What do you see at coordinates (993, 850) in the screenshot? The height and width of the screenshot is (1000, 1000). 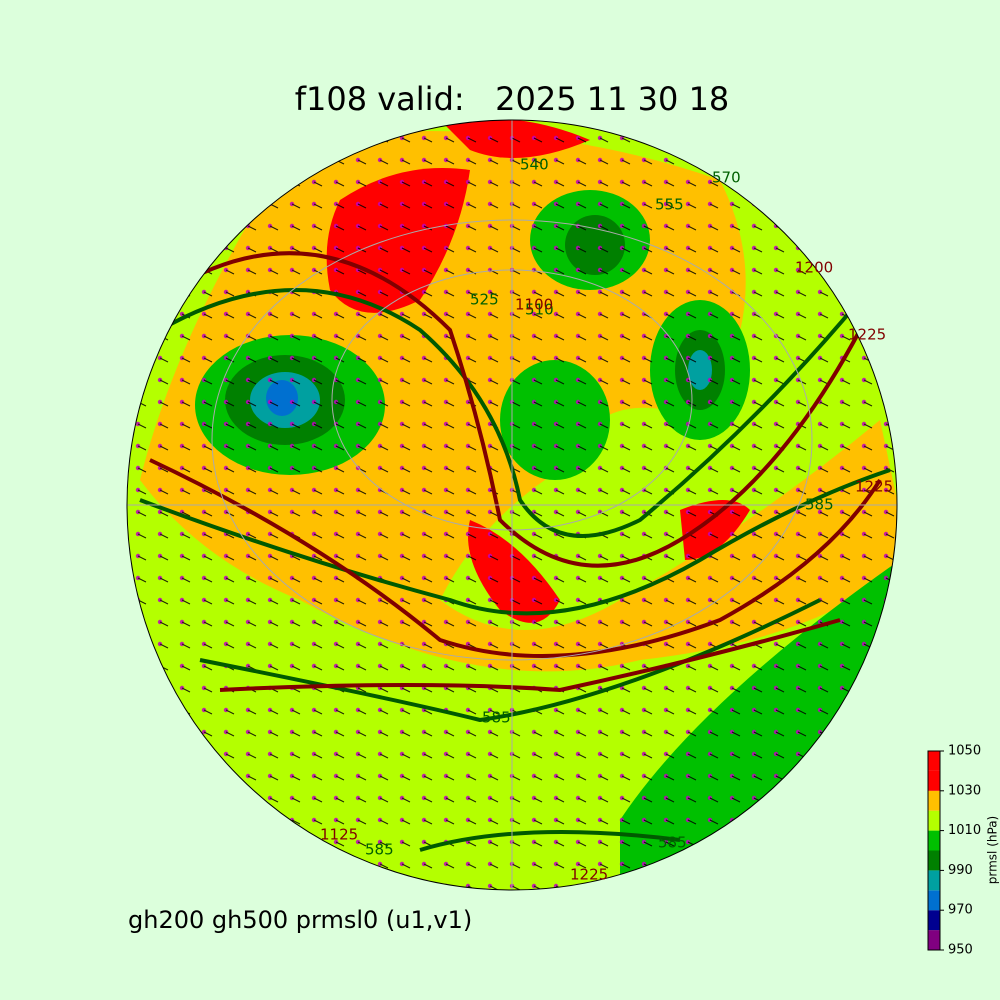 I see `colorbar-label: prmsl (hPa)` at bounding box center [993, 850].